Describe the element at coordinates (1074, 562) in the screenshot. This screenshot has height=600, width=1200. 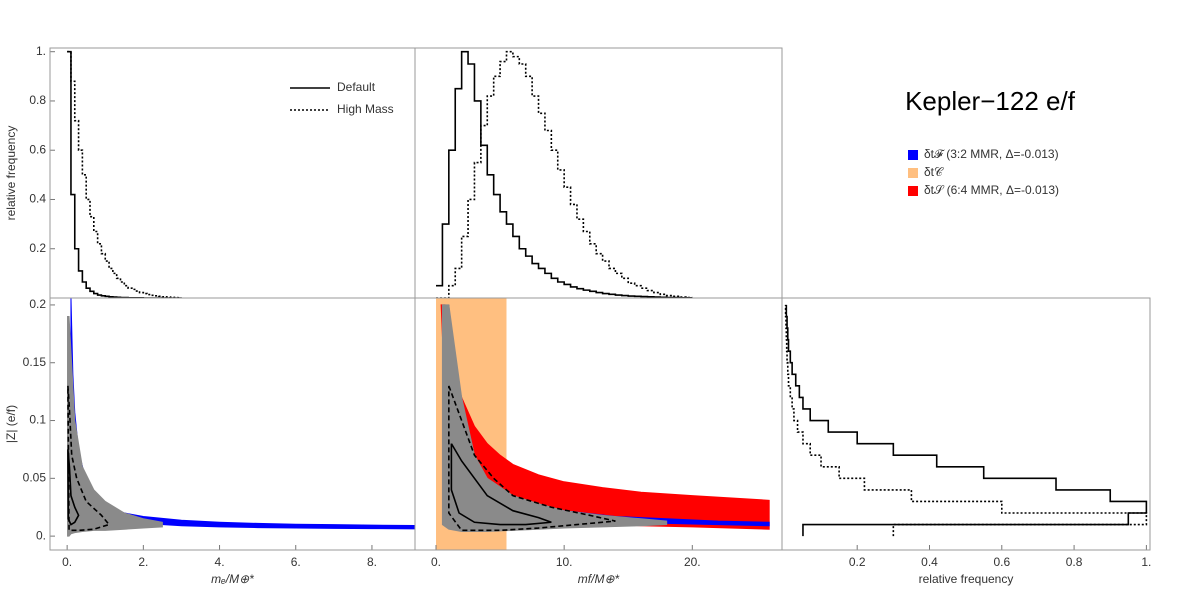
I see `x-tick-label: 0.8` at that location.